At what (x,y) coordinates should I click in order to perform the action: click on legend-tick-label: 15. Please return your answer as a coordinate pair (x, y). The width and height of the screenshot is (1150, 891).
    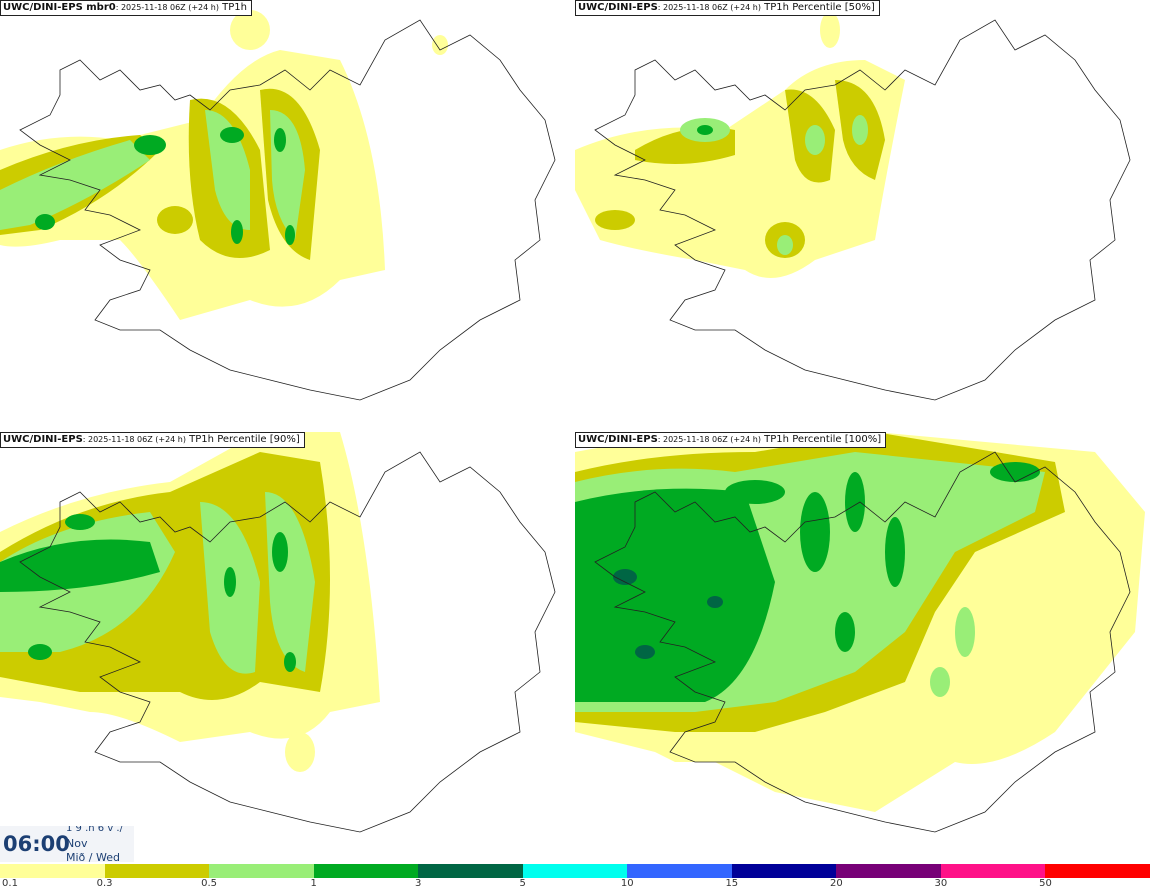
    Looking at the image, I should click on (732, 883).